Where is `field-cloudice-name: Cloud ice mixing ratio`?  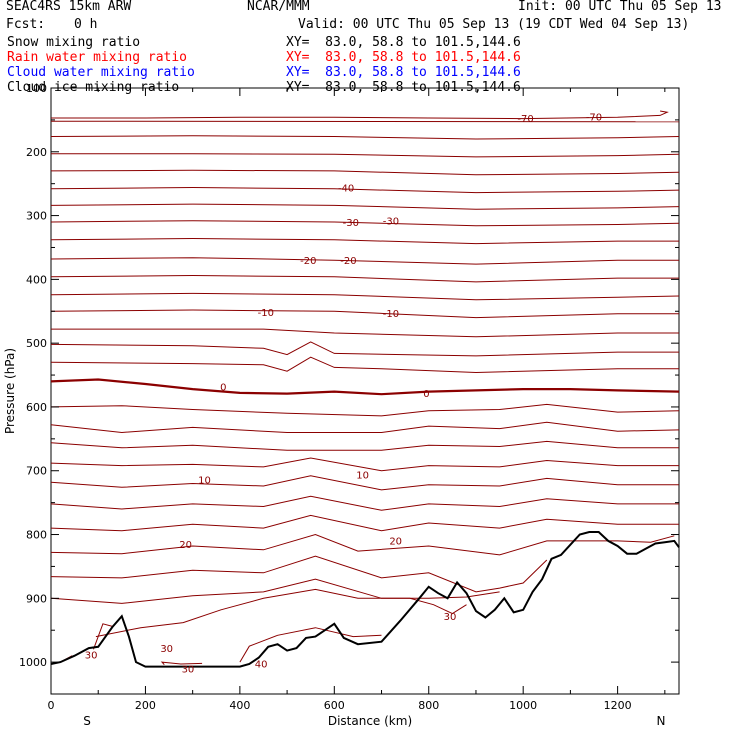
field-cloudice-name: Cloud ice mixing ratio is located at coordinates (93, 87).